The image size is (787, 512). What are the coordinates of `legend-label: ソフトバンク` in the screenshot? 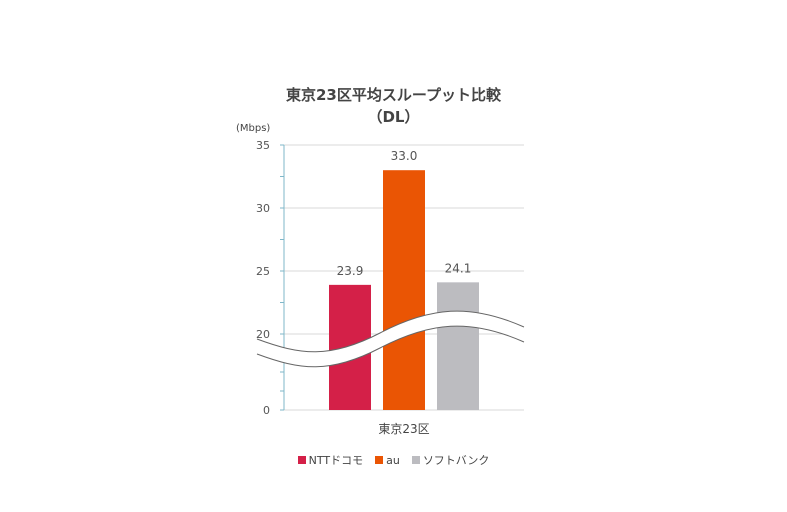 It's located at (456, 460).